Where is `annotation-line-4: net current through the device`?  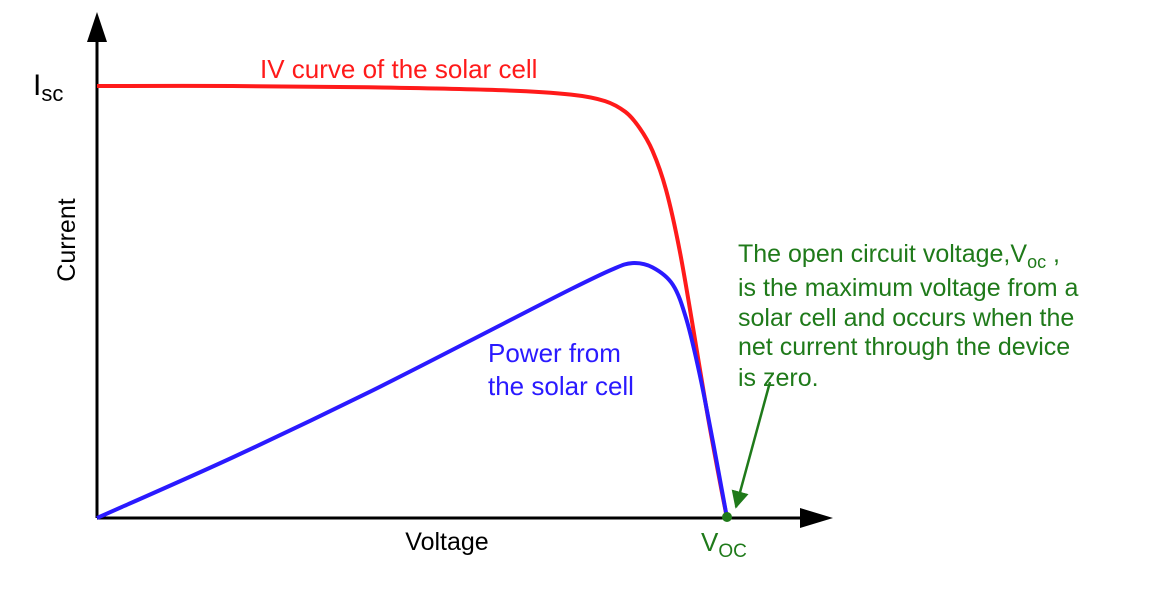
annotation-line-4: net current through the device is located at coordinates (904, 347).